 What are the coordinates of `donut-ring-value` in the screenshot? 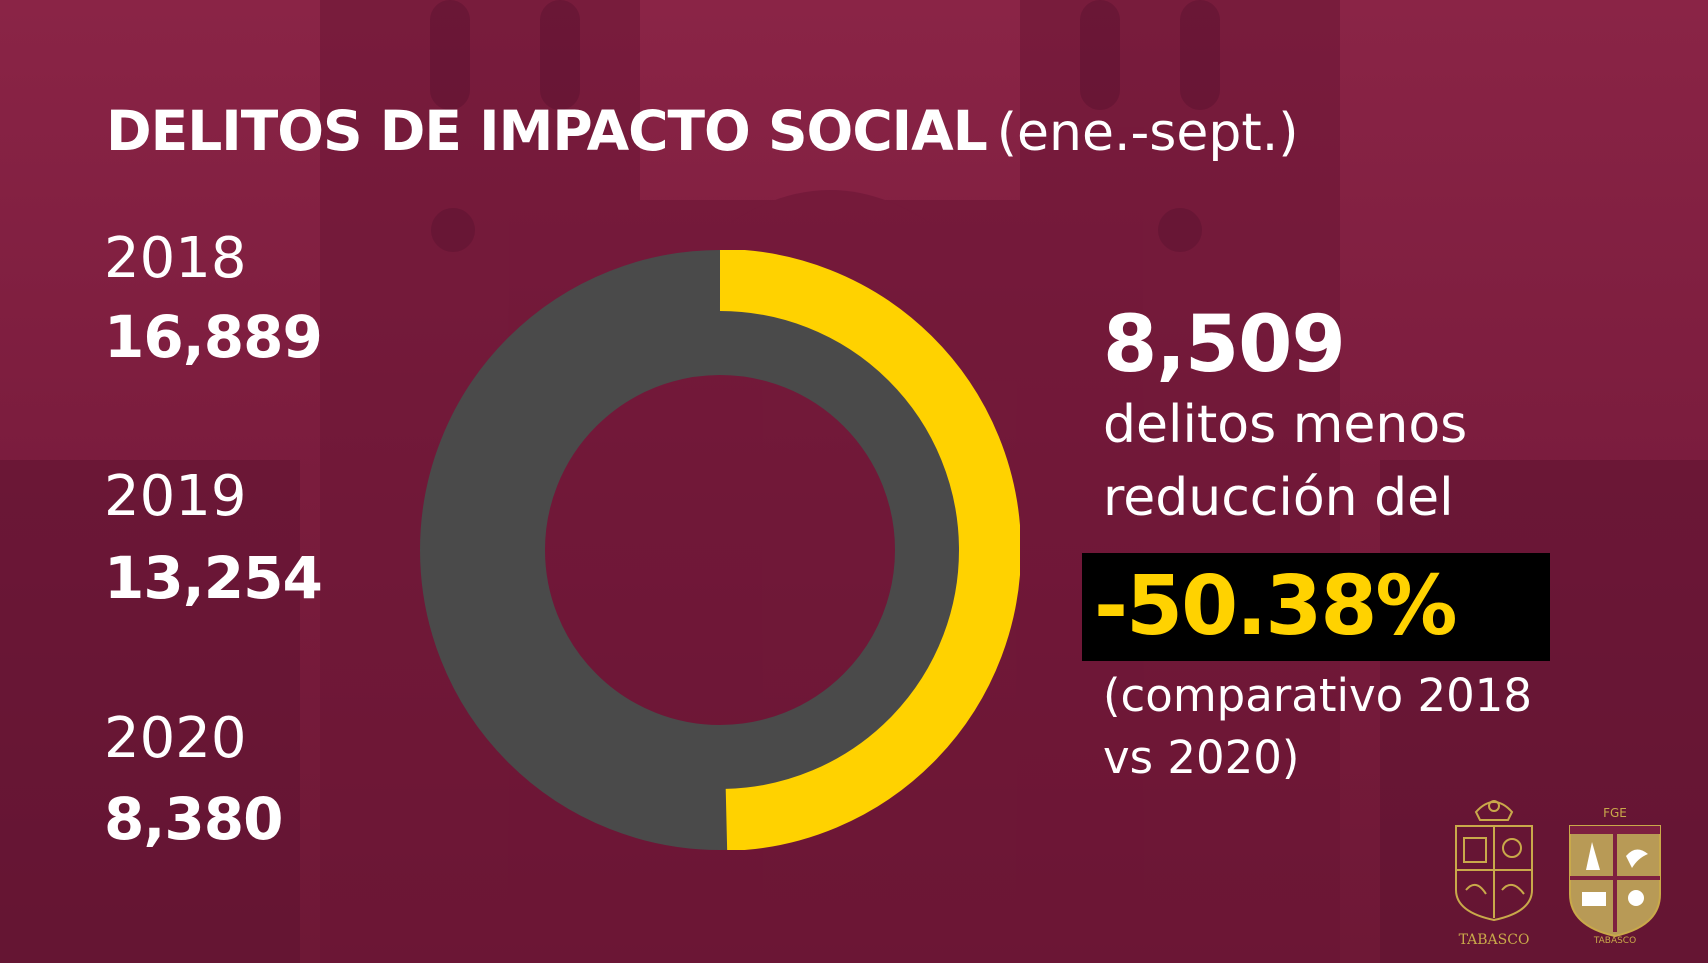 It's located at (869, 550).